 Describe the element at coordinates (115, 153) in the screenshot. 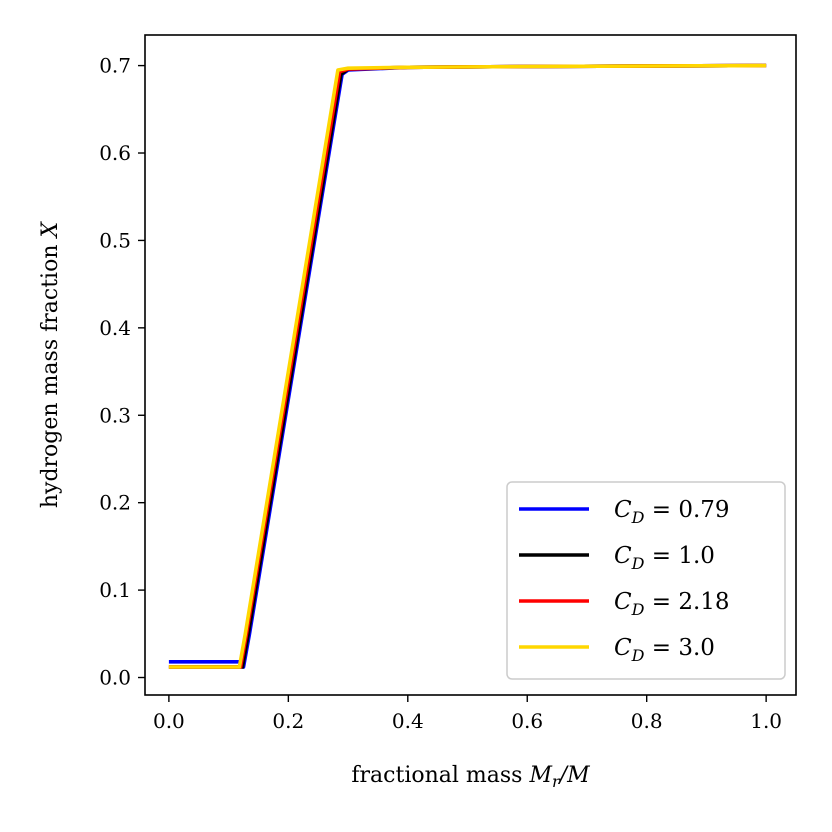

I see `y-tick-label: 0.6` at that location.